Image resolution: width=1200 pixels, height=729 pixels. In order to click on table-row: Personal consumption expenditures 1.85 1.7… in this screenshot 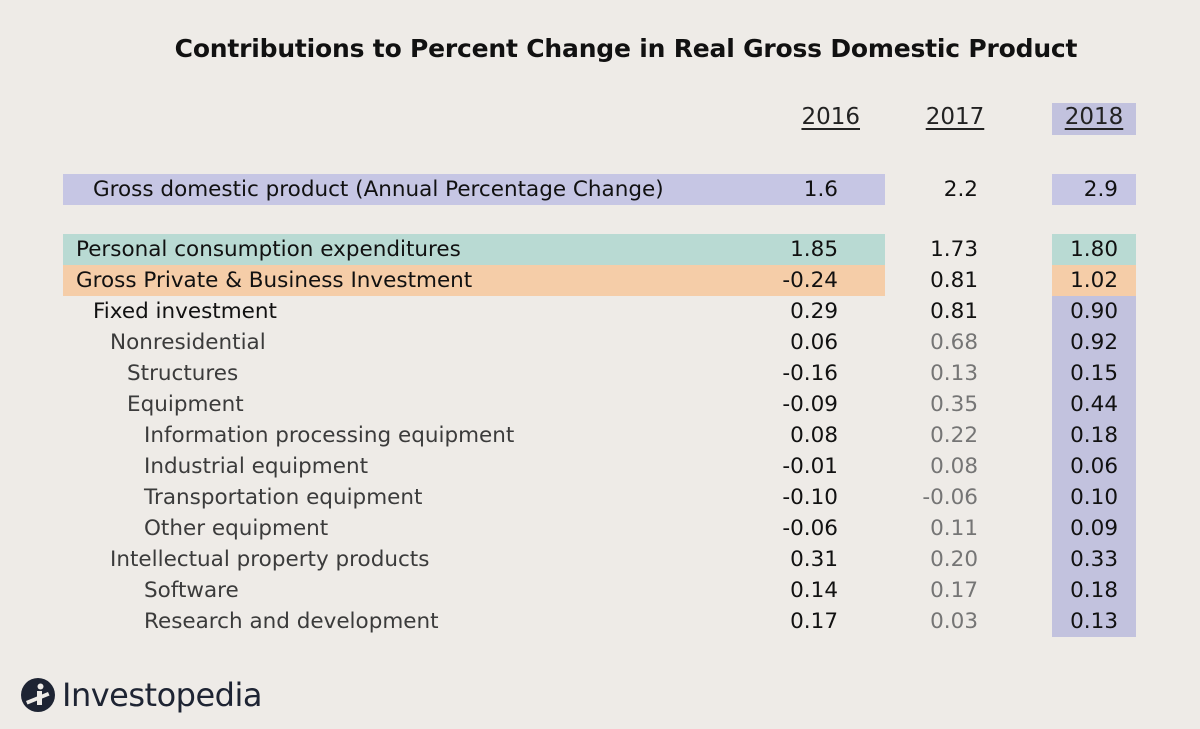, I will do `click(600, 249)`.